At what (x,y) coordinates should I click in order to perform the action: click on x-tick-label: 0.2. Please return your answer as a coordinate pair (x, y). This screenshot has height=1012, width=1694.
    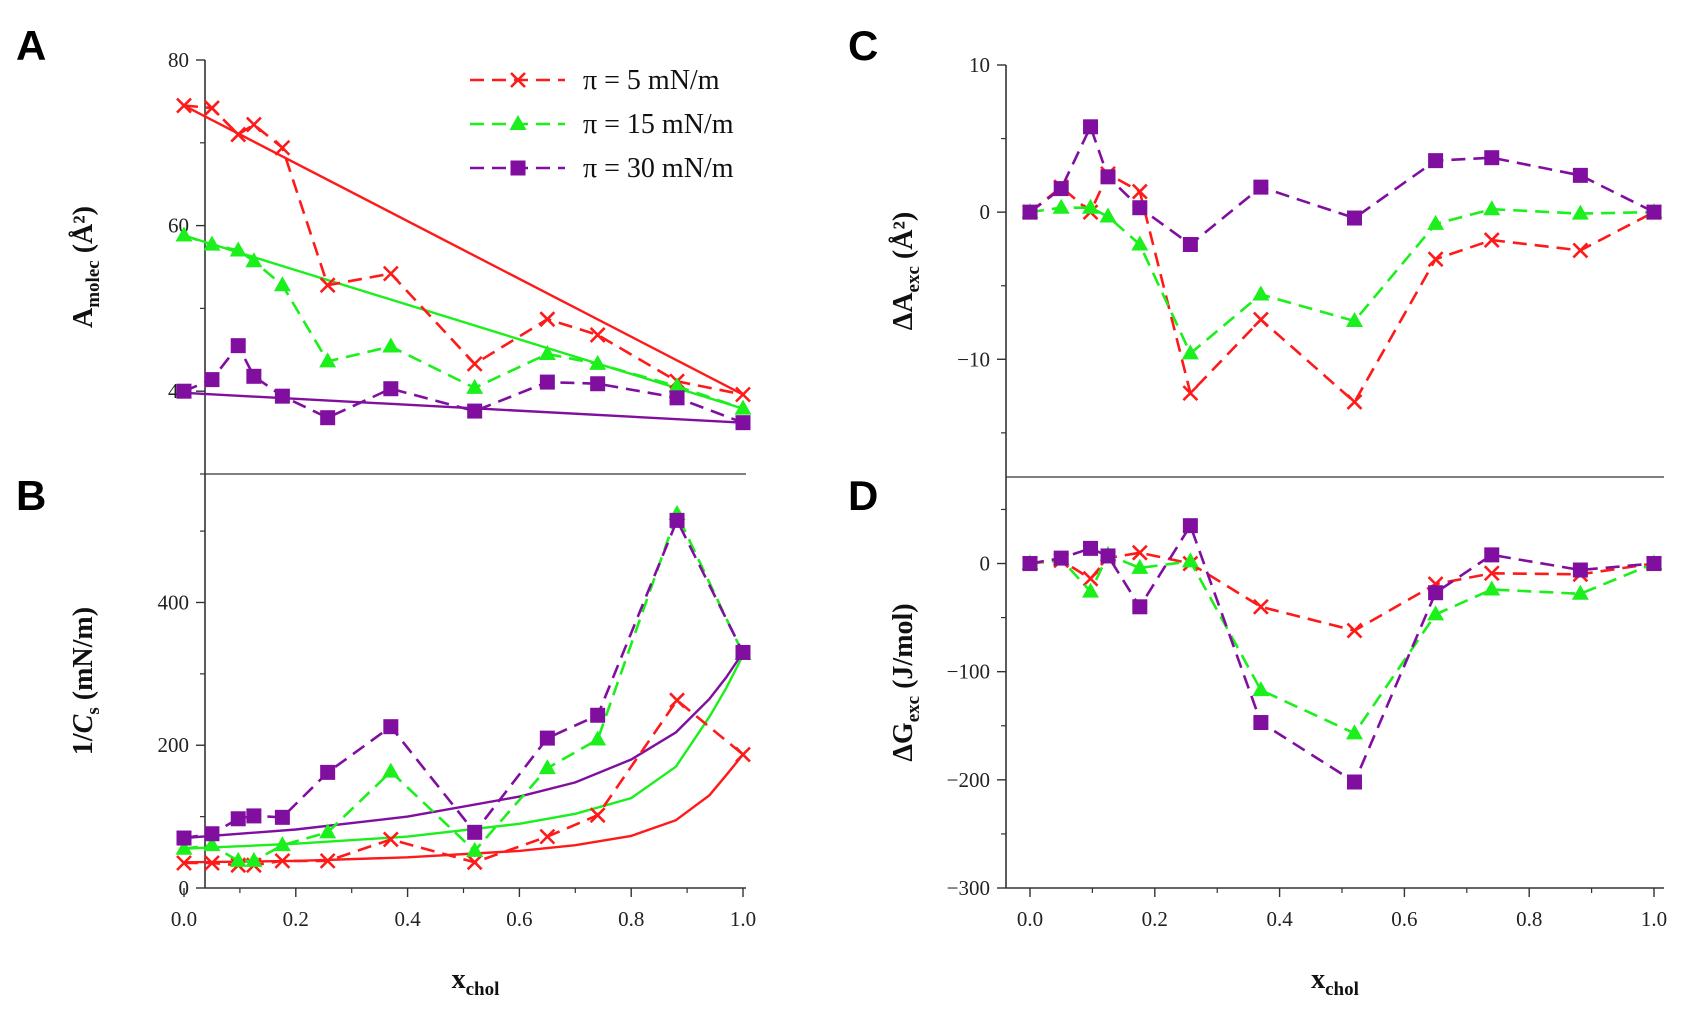
    Looking at the image, I should click on (296, 919).